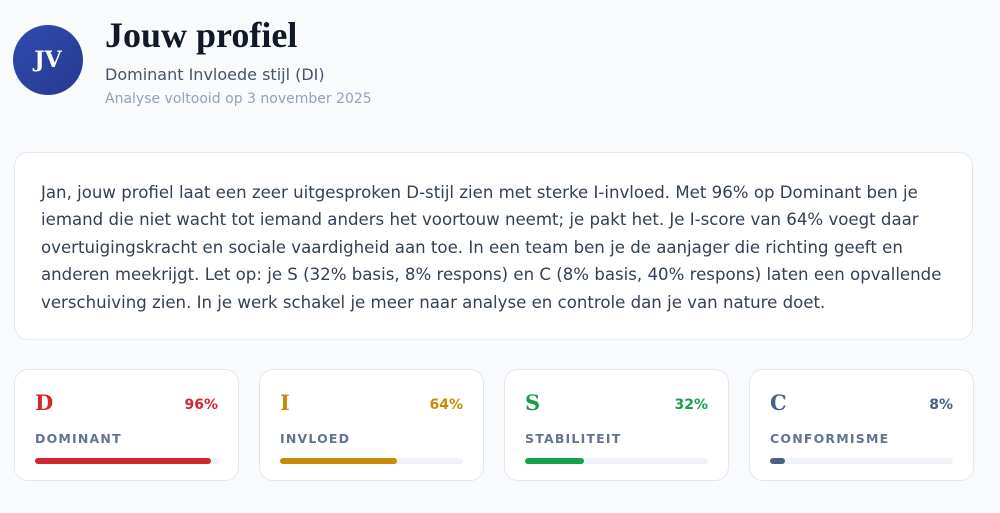  What do you see at coordinates (371, 425) in the screenshot?
I see `score-card: I 64% INVLOED` at bounding box center [371, 425].